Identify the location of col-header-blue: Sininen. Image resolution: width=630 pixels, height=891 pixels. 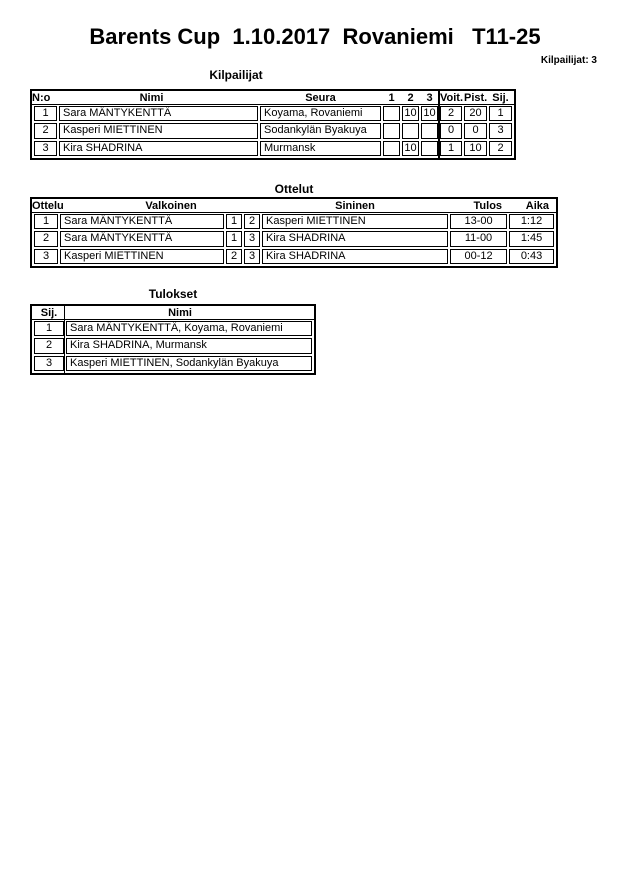
(355, 206).